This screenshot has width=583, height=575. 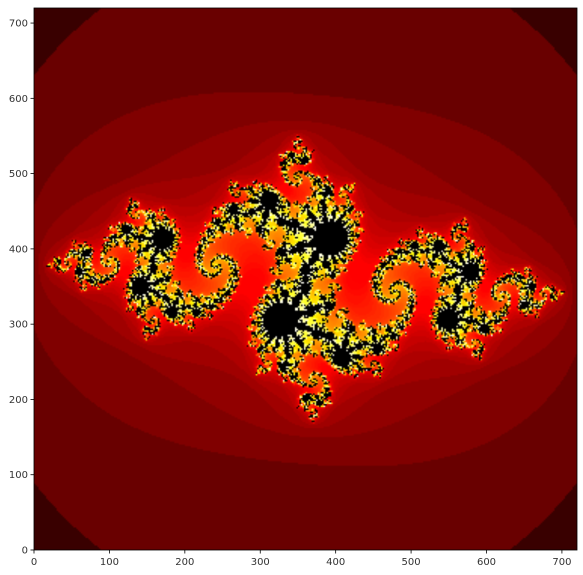 I want to click on x-tick-label: 300, so click(x=260, y=562).